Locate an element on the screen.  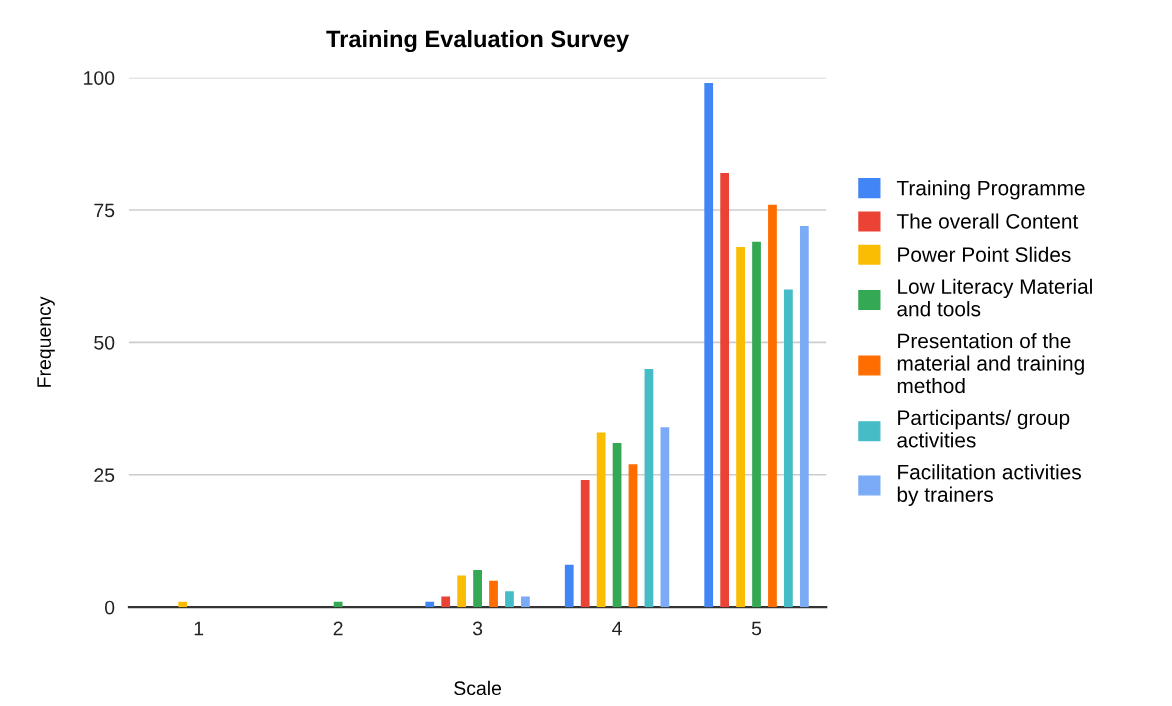
x-axis-title: Scale is located at coordinates (478, 688).